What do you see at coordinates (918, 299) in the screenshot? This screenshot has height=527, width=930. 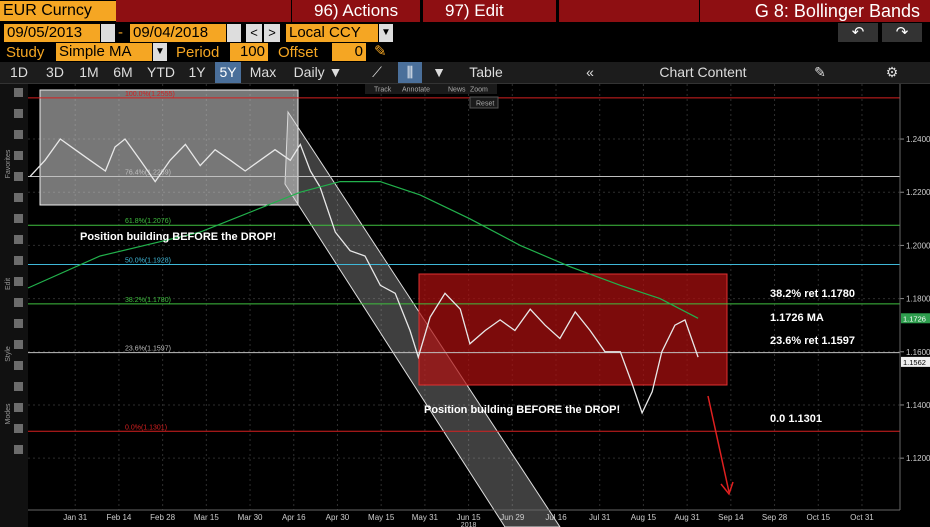 I see `y-tick-label: 1.1800` at bounding box center [918, 299].